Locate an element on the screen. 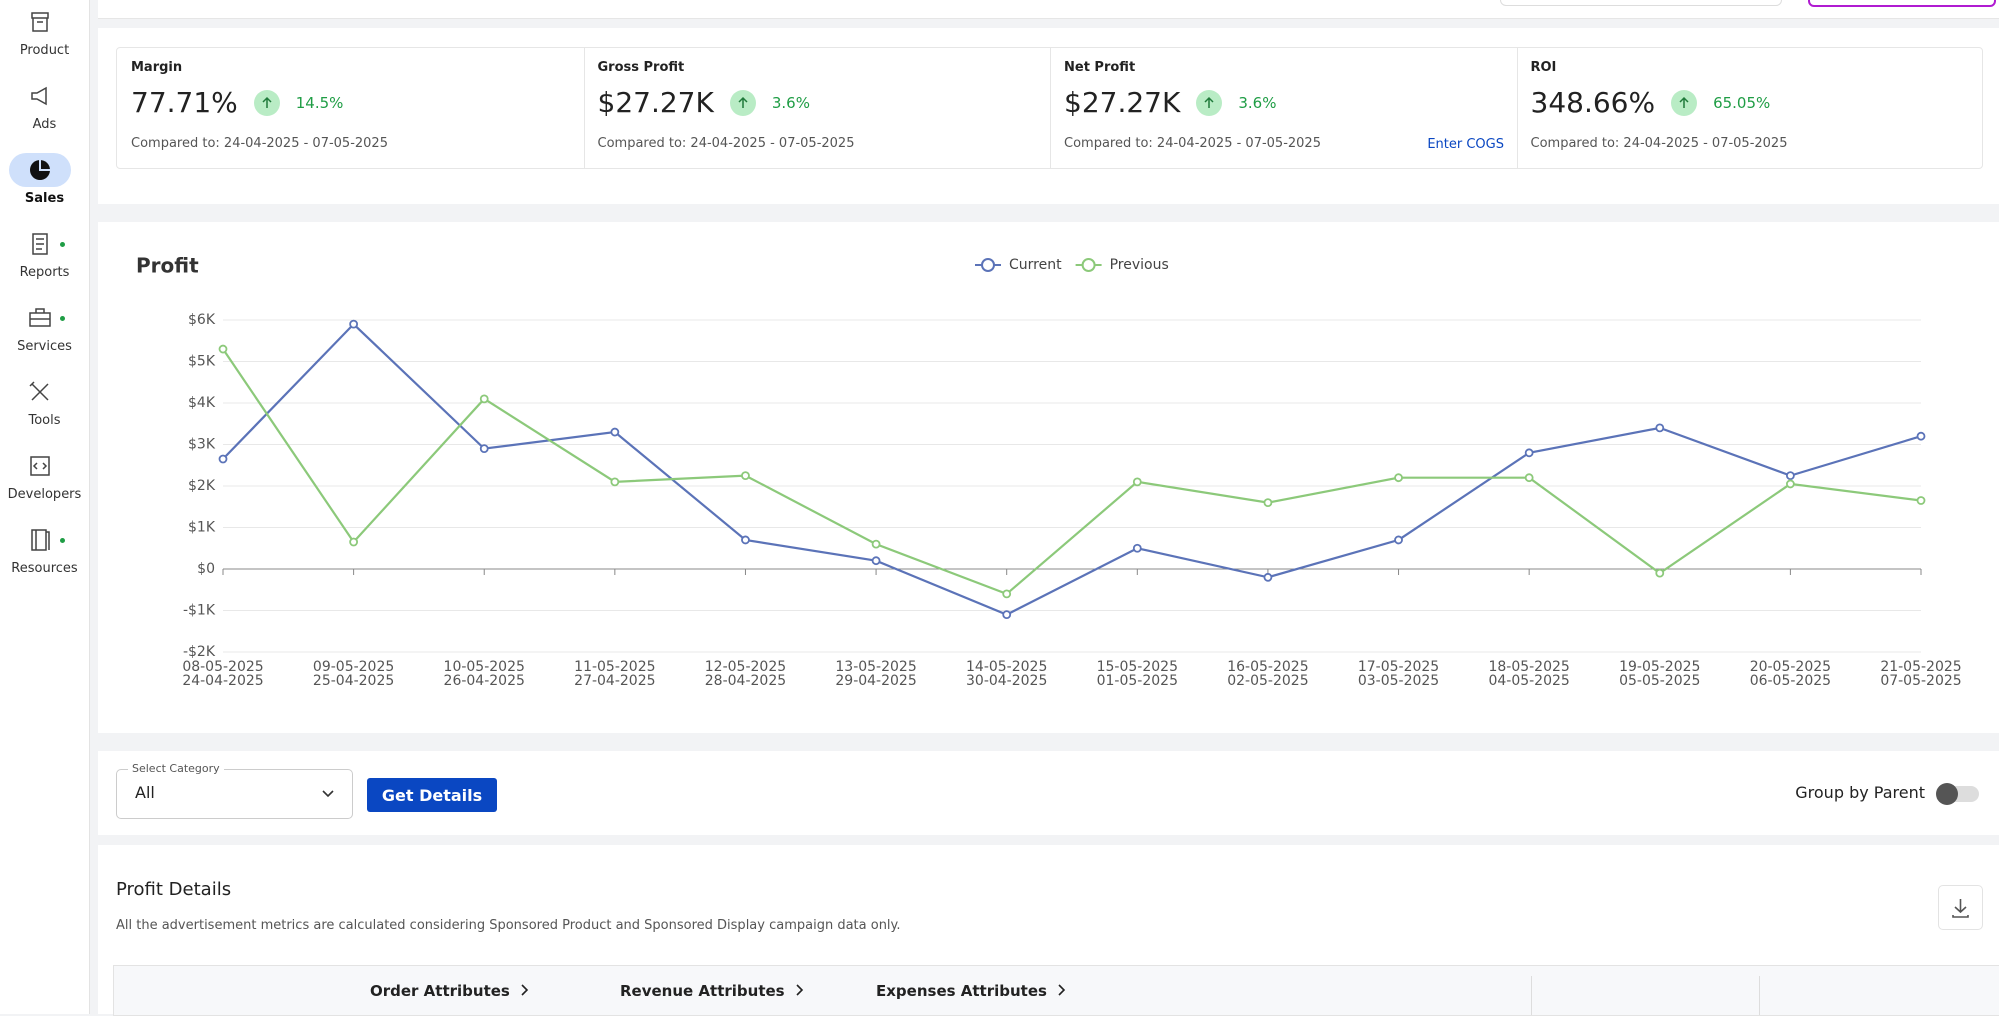  enter-cogs-link: Enter COGS is located at coordinates (1465, 144).